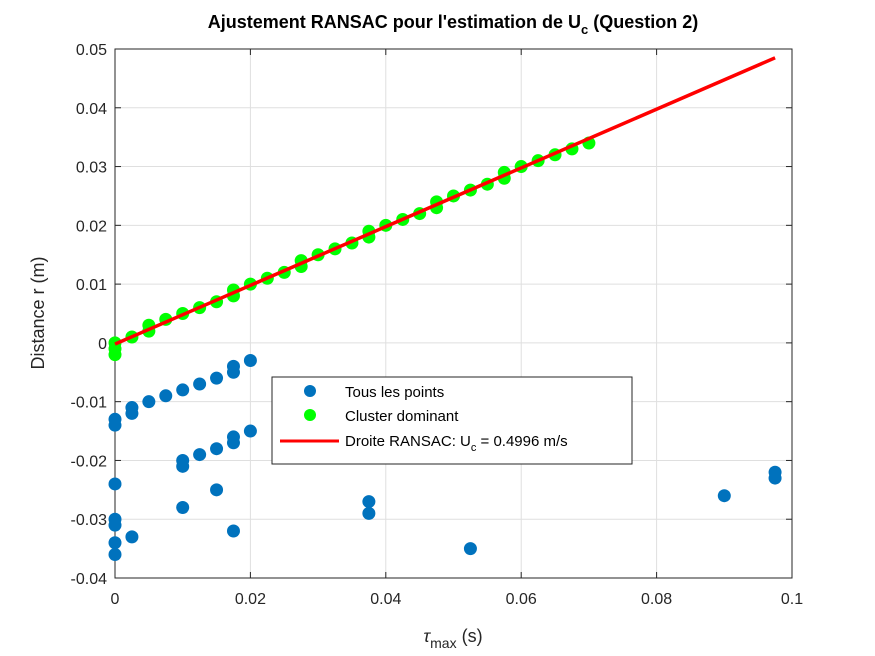  Describe the element at coordinates (310, 415) in the screenshot. I see `legend-marker-dominant-cluster` at that location.